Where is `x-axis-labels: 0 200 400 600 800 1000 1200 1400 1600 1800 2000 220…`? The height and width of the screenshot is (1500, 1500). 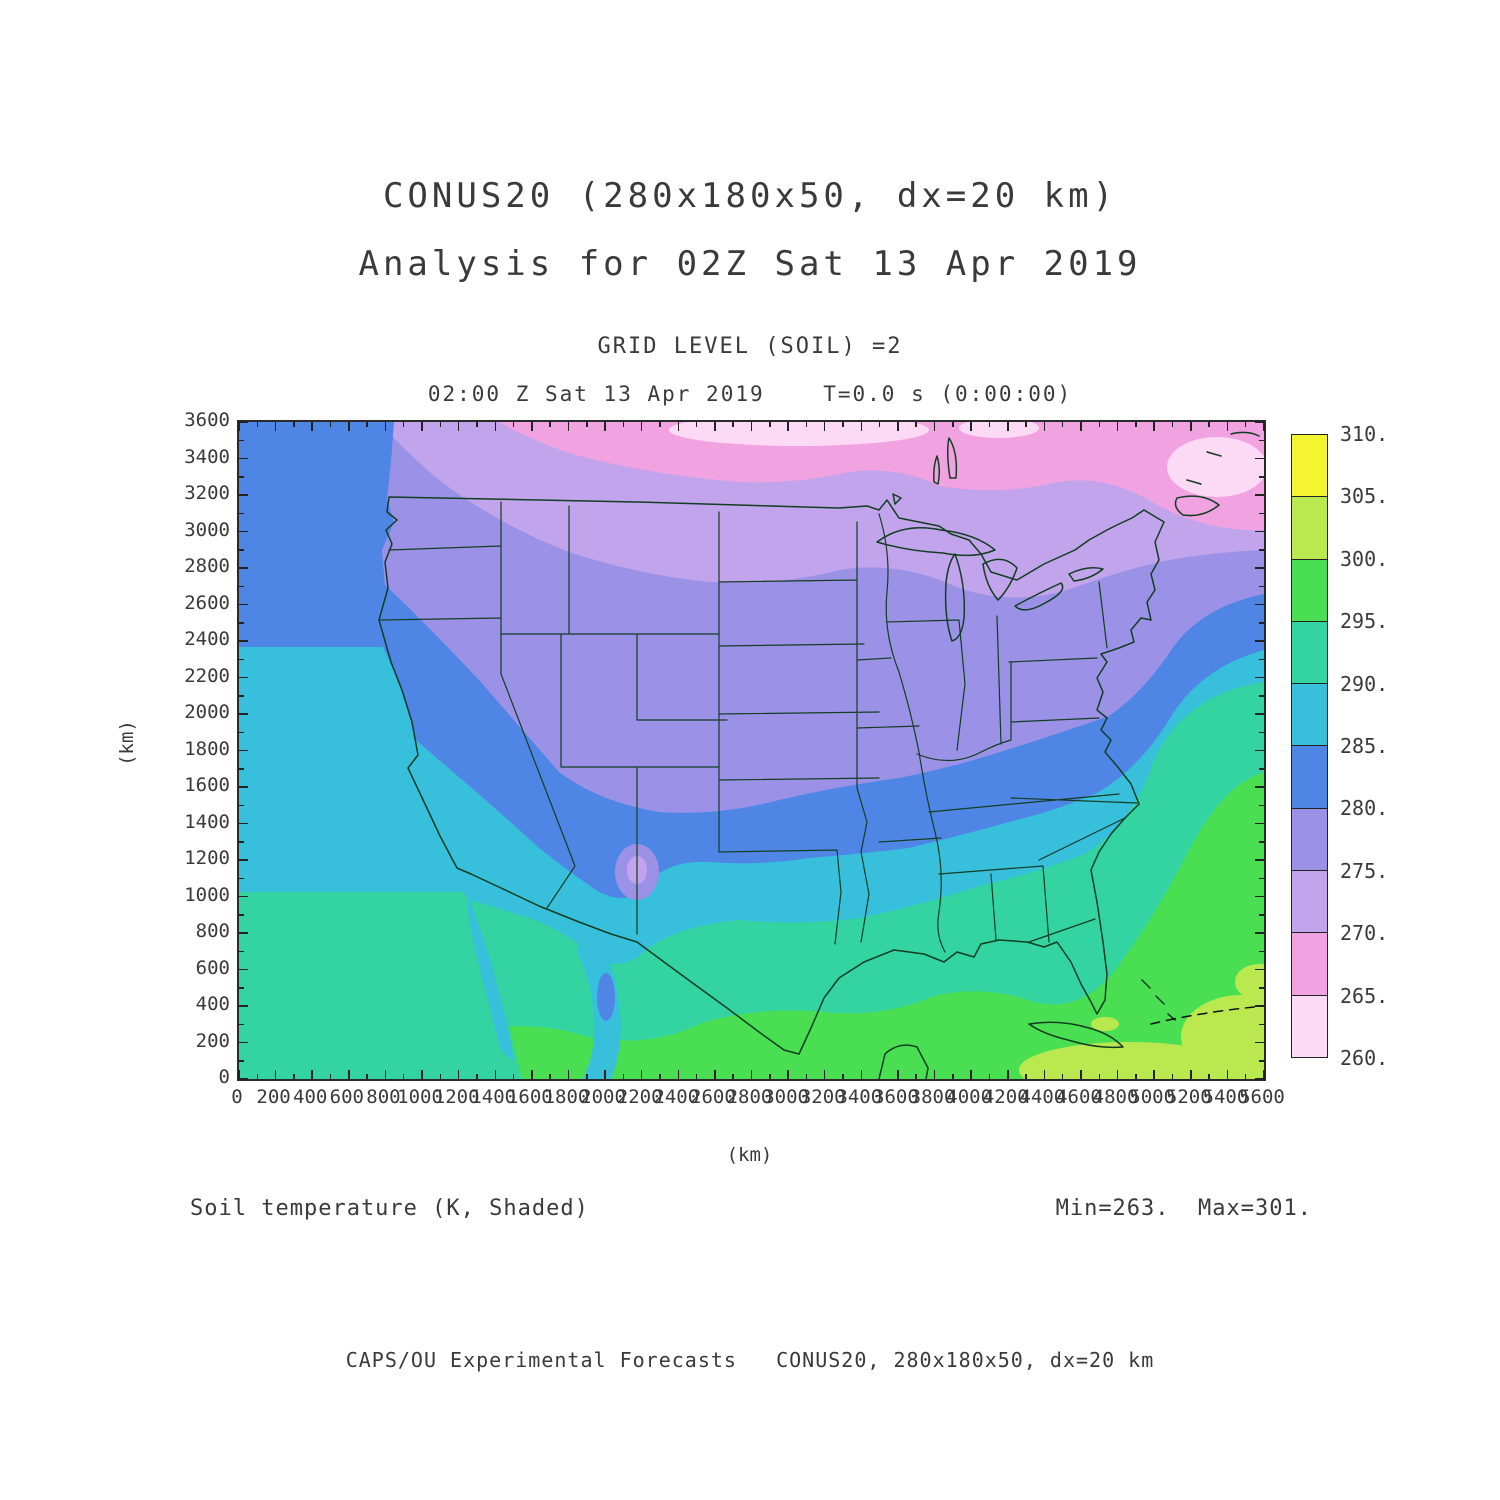 x-axis-labels: 0 200 400 600 800 1000 1200 1400 1600 1800 2000 220… is located at coordinates (758, 1099).